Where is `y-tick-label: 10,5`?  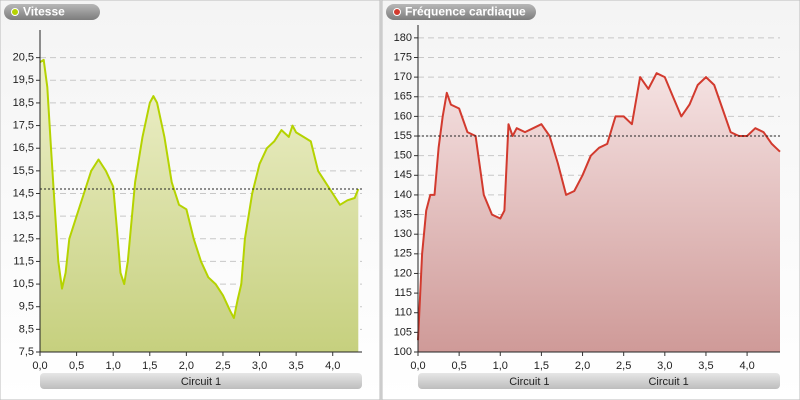
y-tick-label: 10,5 is located at coordinates (23, 284).